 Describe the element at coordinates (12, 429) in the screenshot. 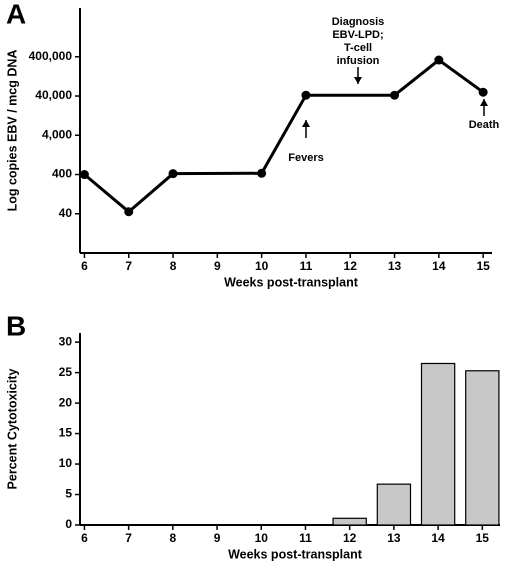

I see `y-axis-title: Percent Cytotoxicity` at that location.